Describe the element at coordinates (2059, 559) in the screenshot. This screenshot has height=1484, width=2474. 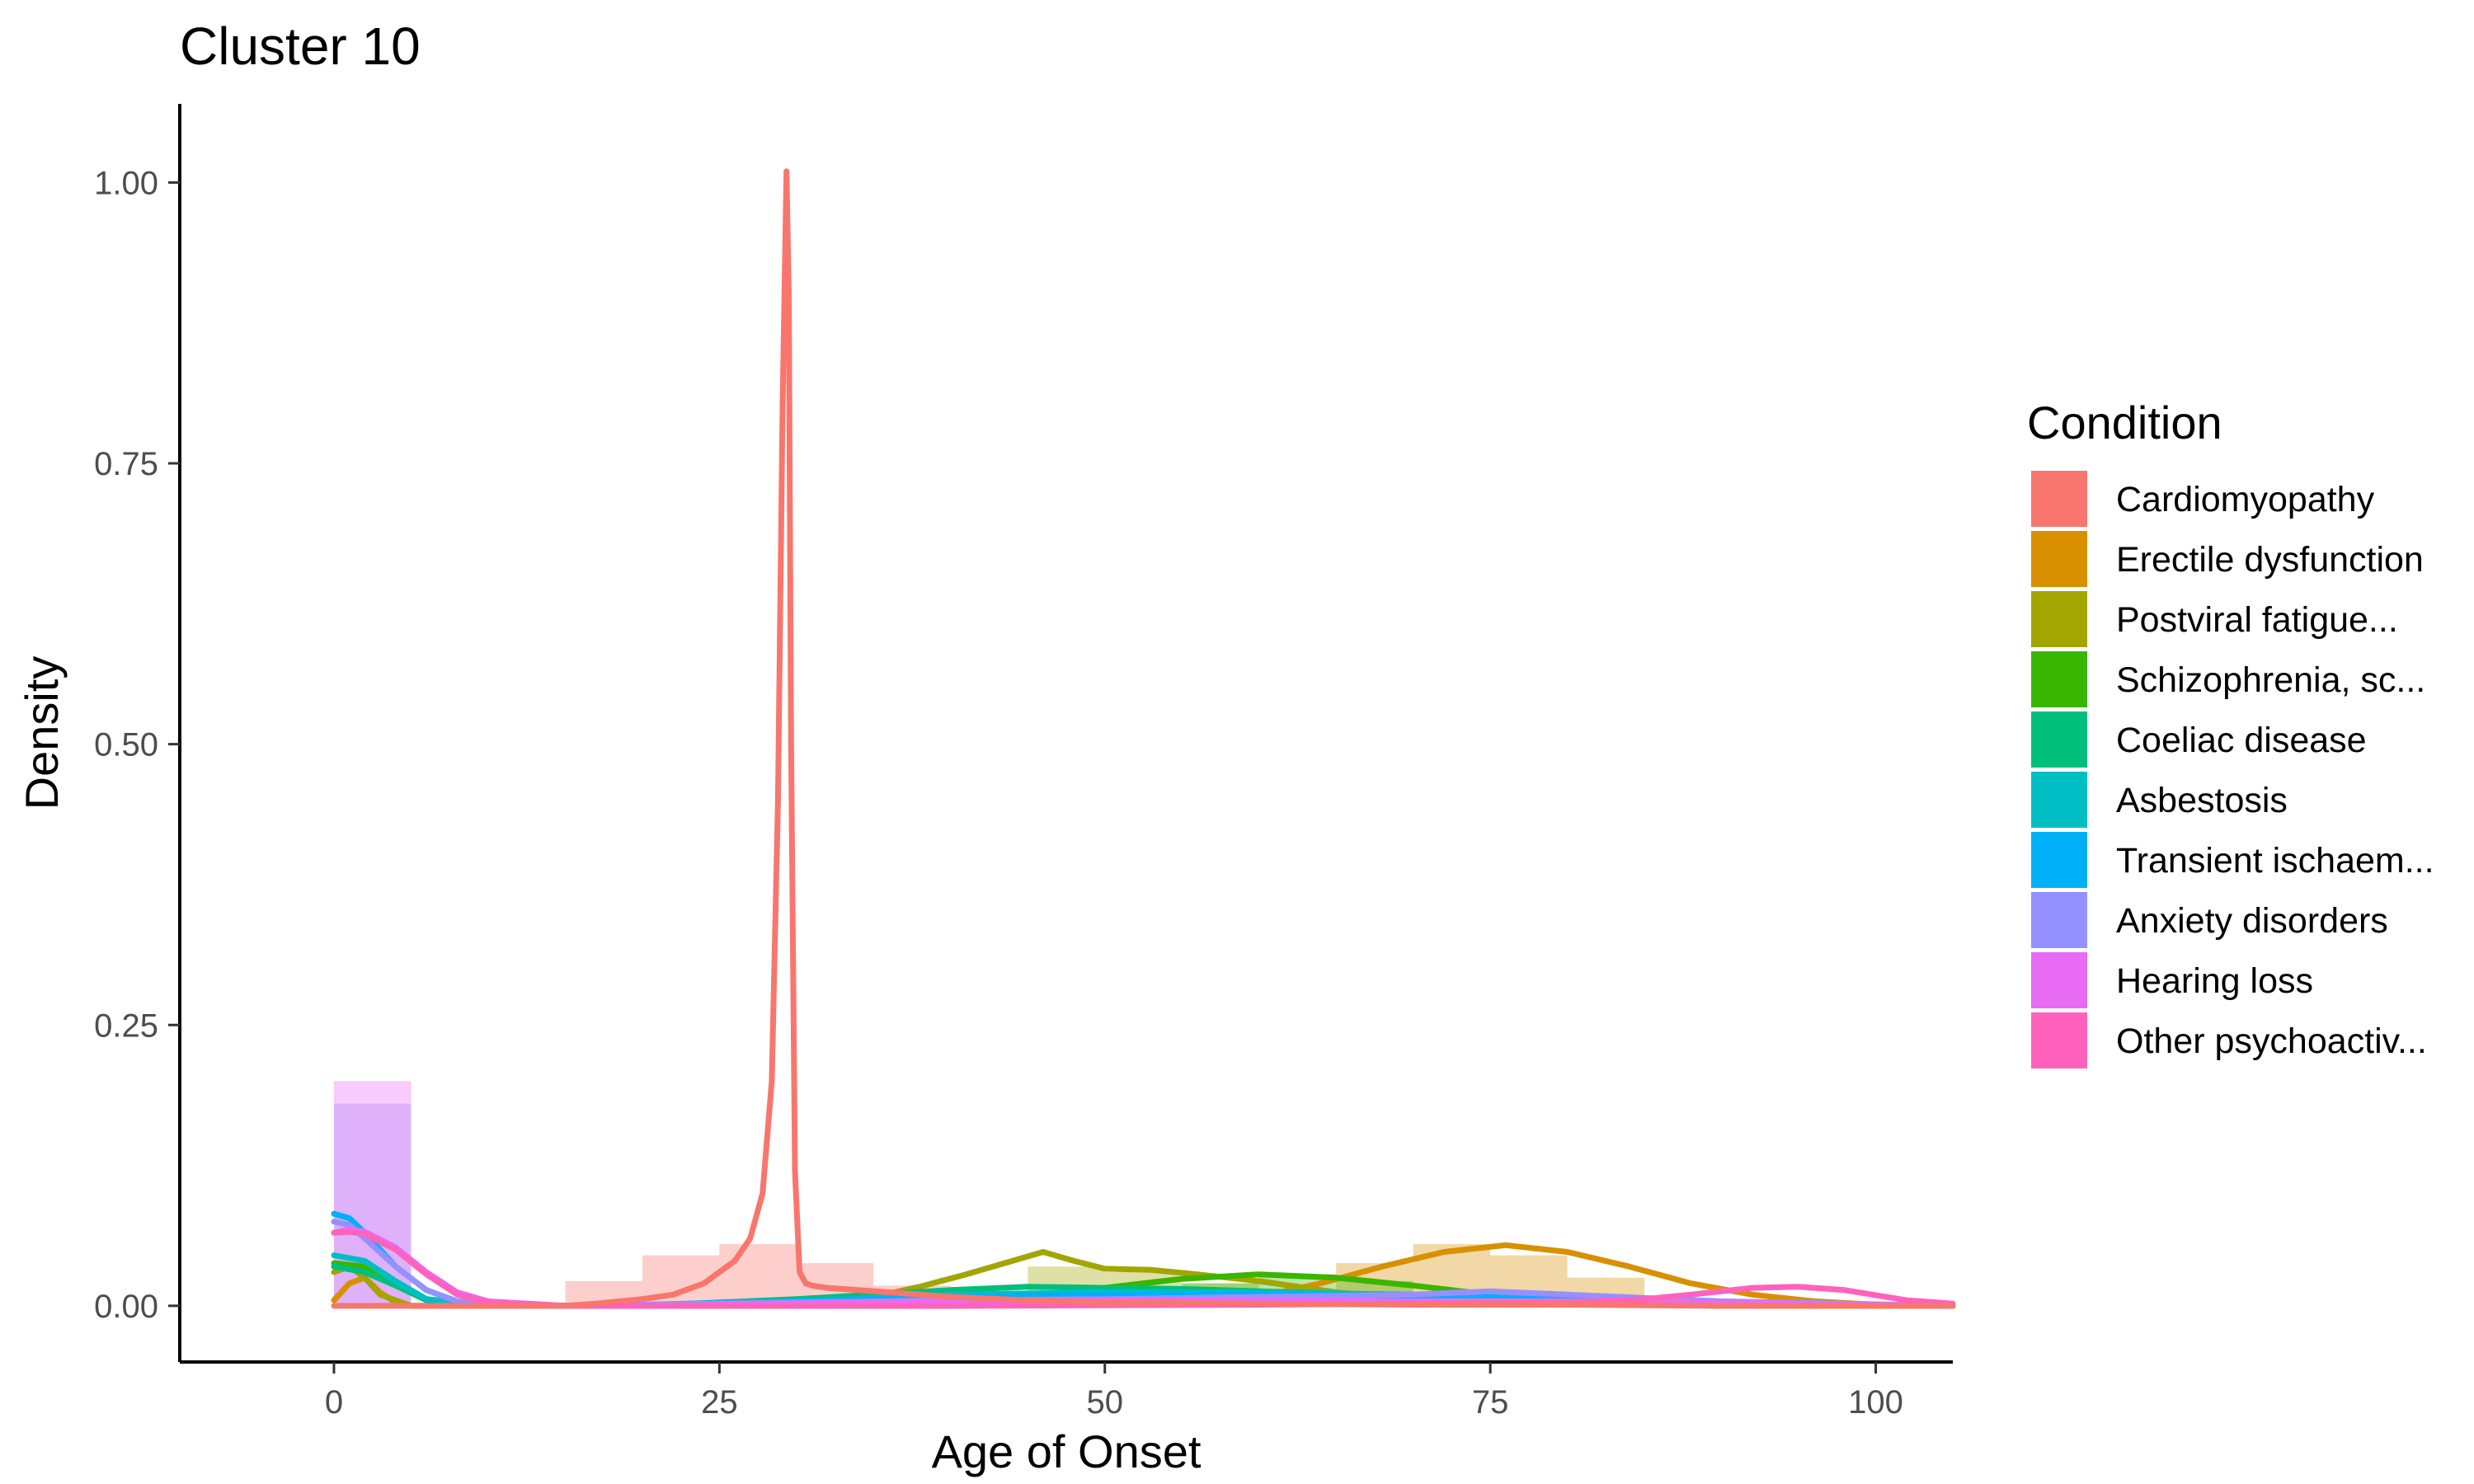
I see `legend-key-erectile-dysfunction` at that location.